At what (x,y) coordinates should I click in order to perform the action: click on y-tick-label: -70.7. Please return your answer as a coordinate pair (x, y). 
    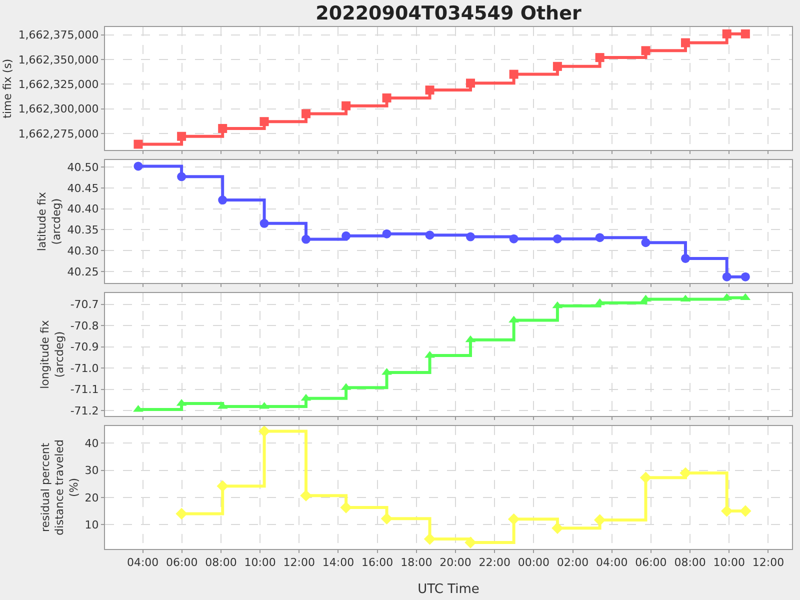
    Looking at the image, I should click on (84, 305).